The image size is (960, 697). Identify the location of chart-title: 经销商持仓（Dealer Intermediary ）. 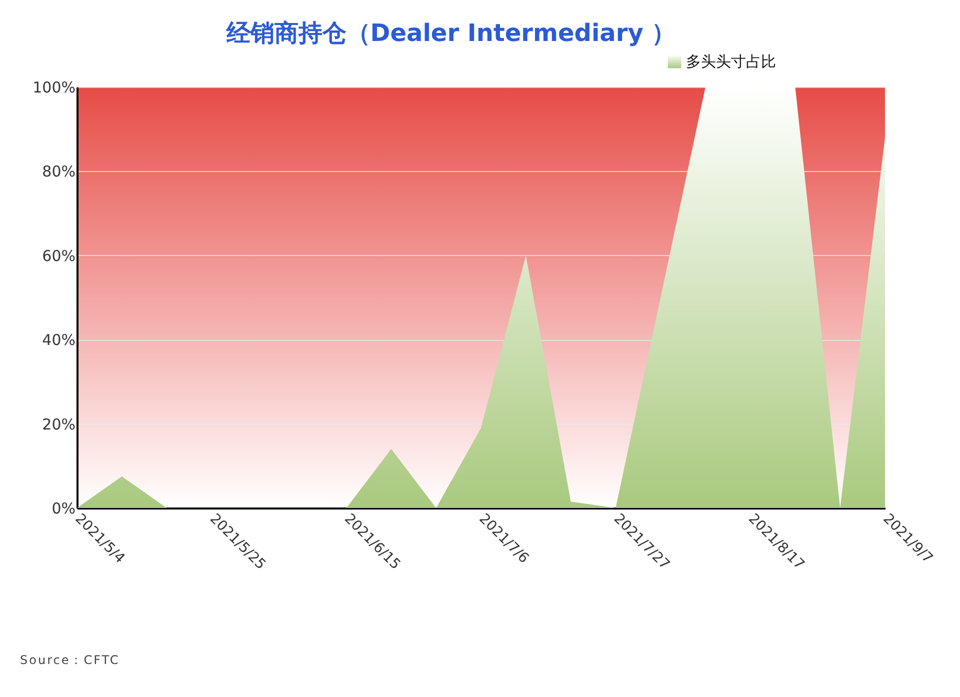
(450, 33).